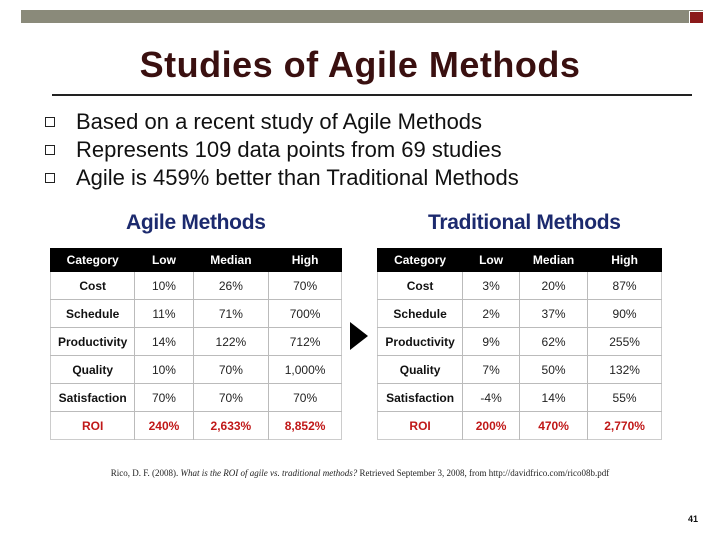 The width and height of the screenshot is (720, 540). I want to click on top-decor-bar, so click(362, 16).